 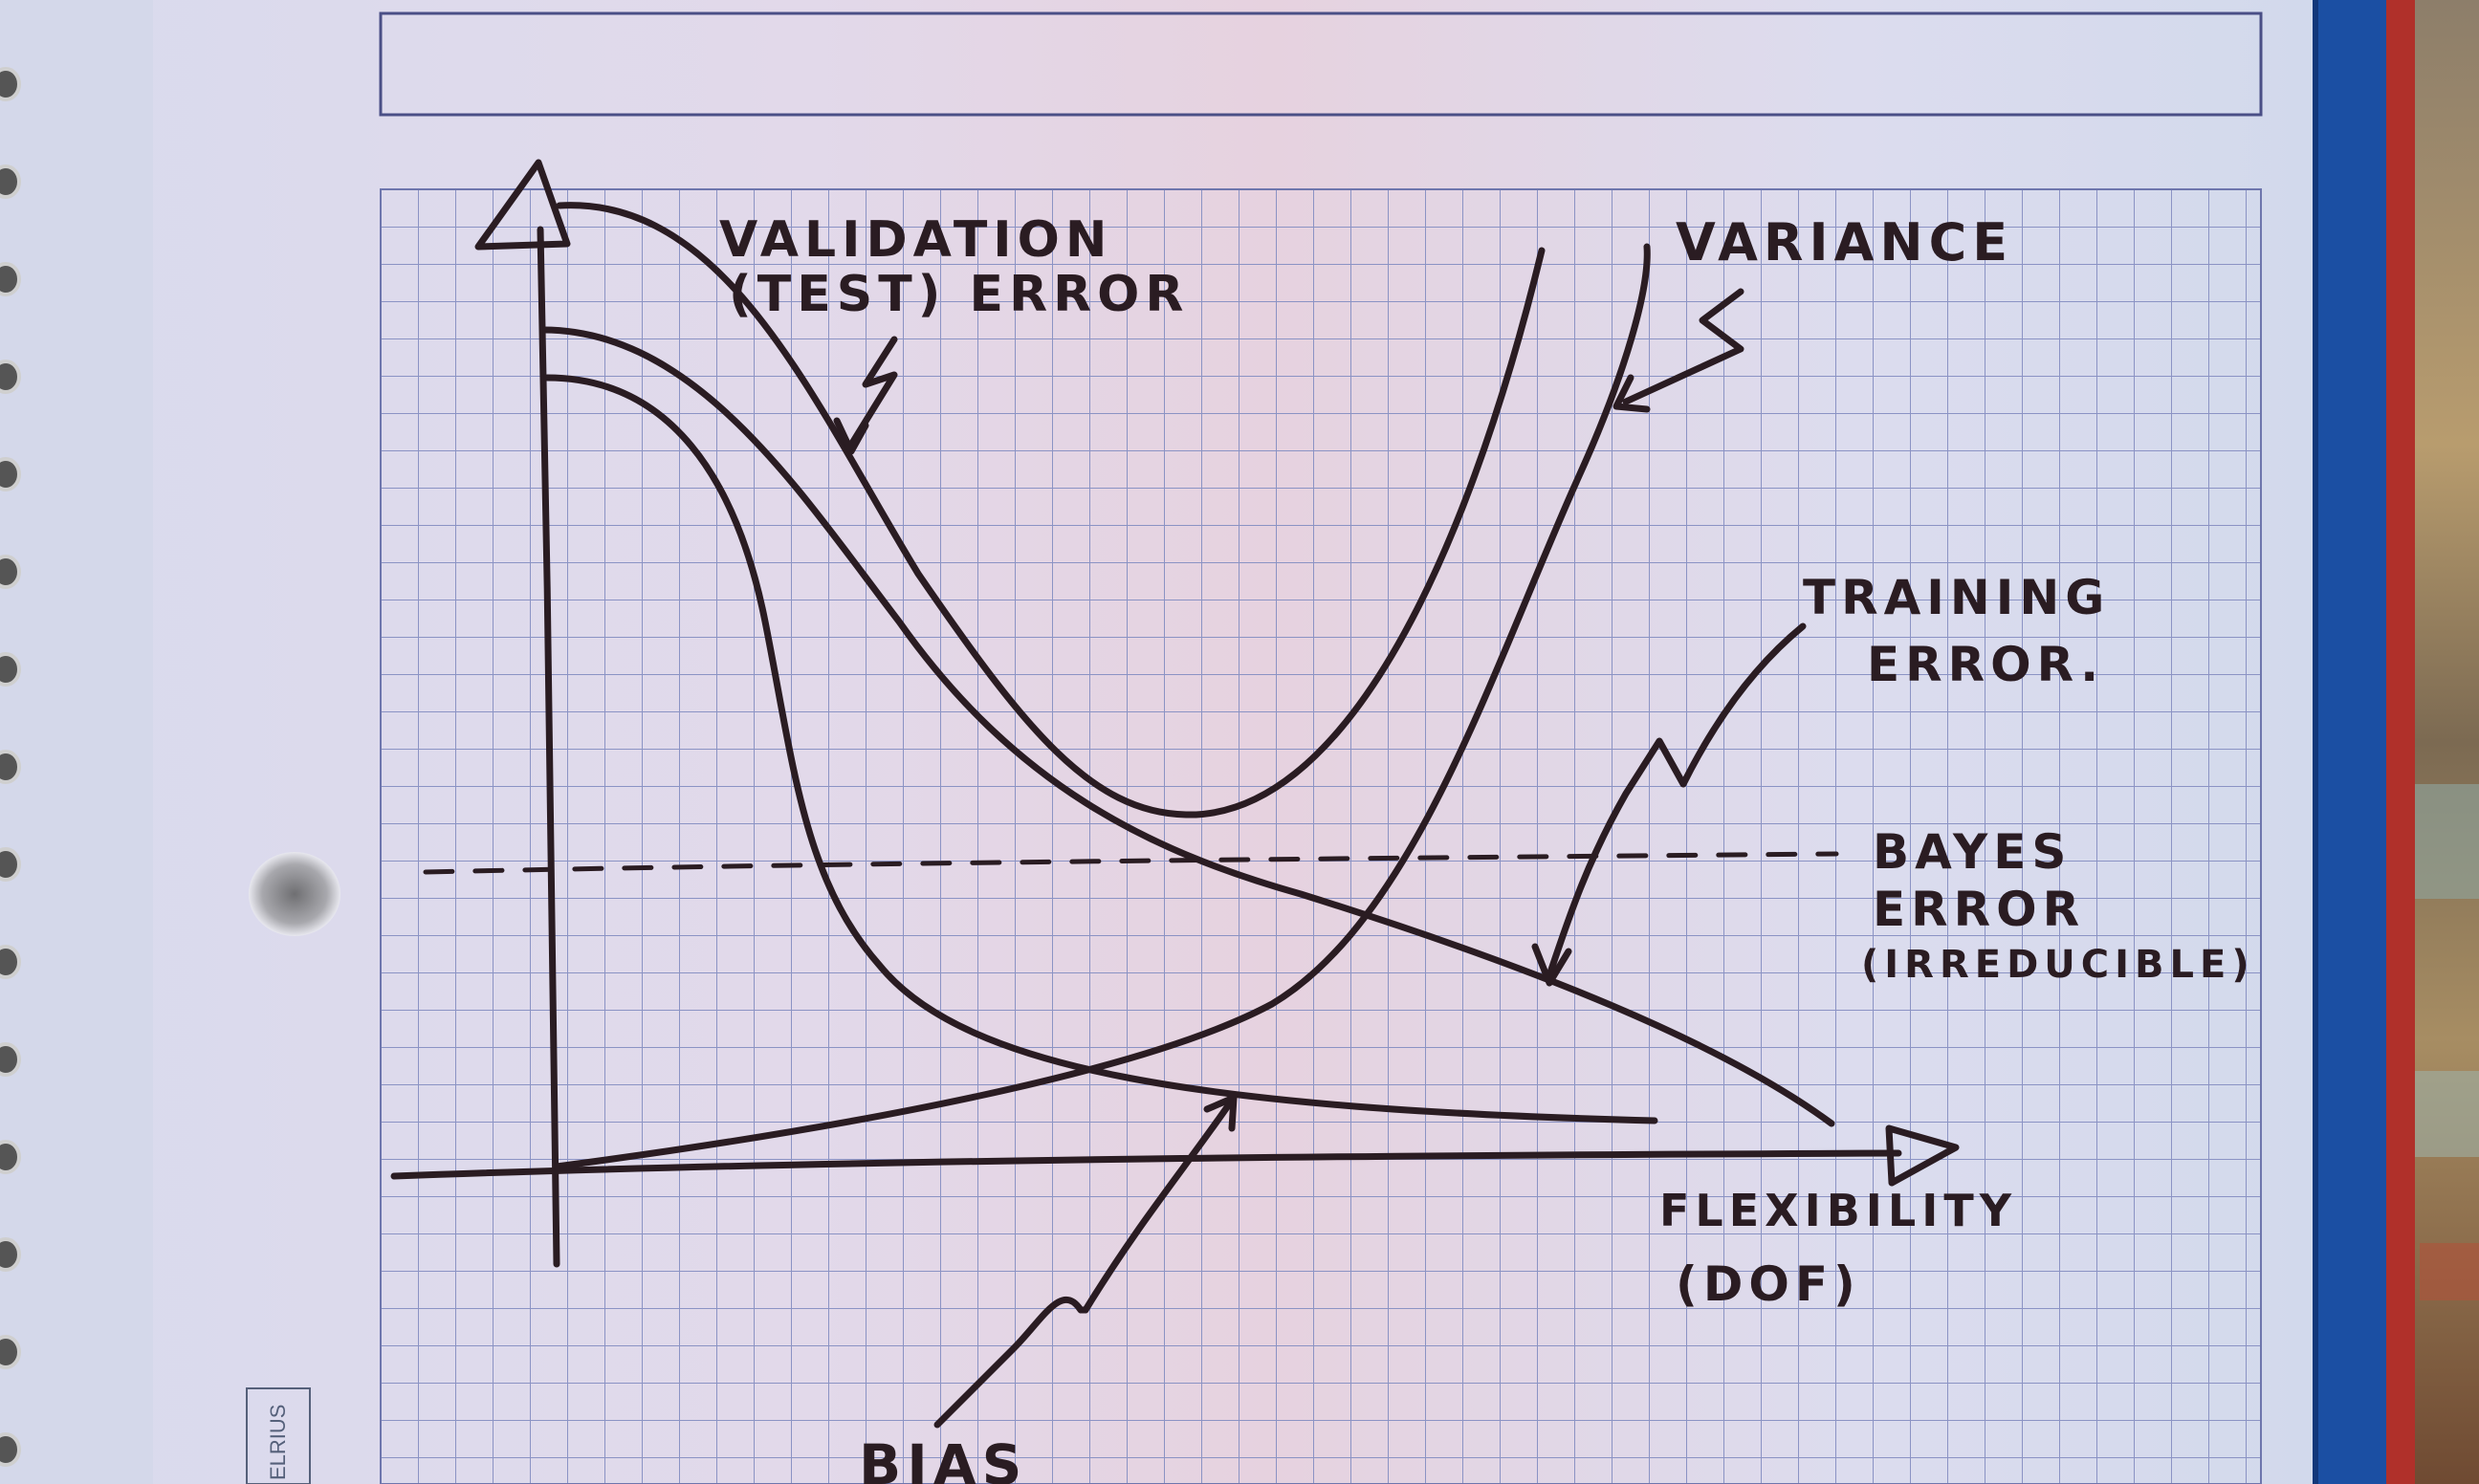 What do you see at coordinates (278, 1443) in the screenshot?
I see `brand-label: ELRIUS` at bounding box center [278, 1443].